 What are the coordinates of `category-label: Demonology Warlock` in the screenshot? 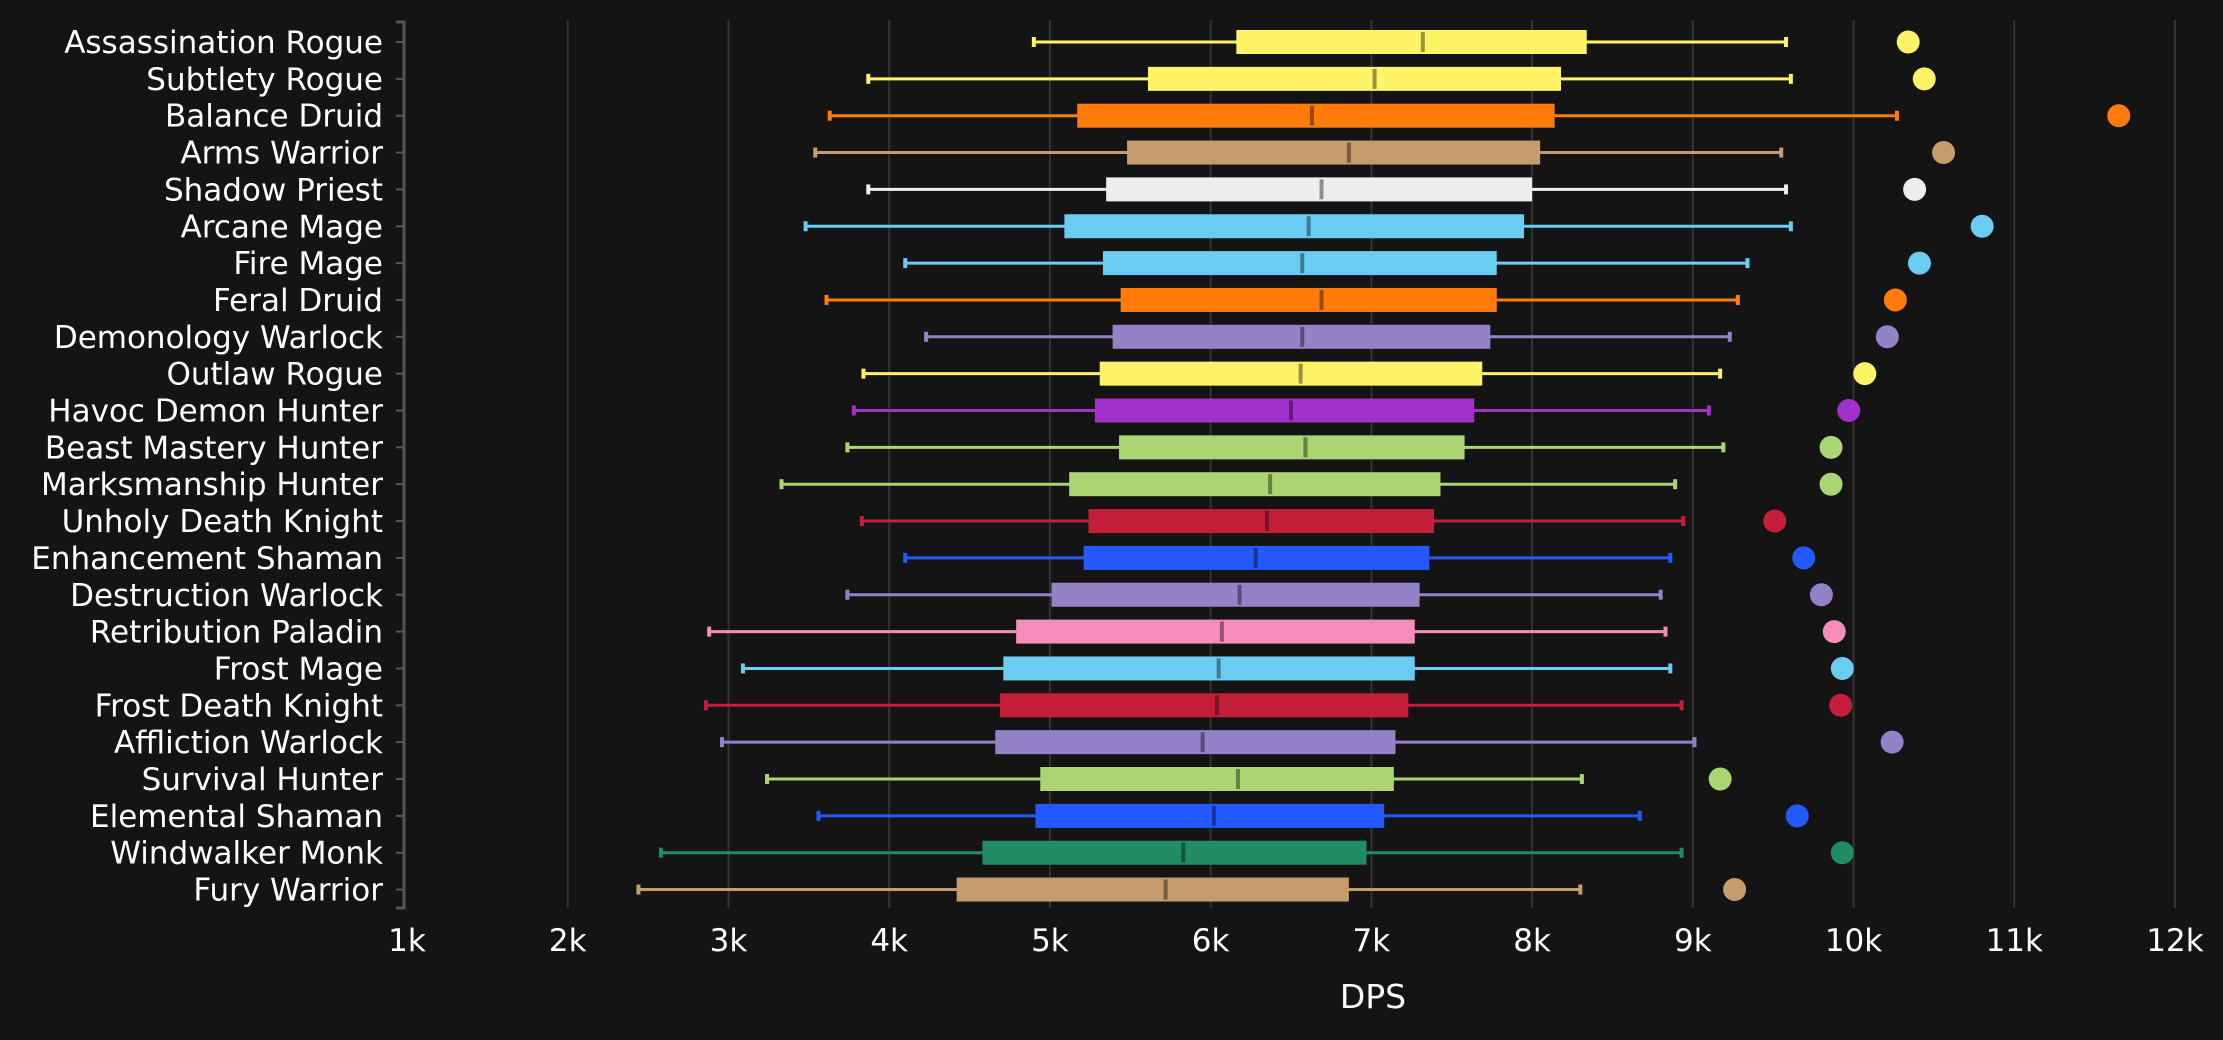 It's located at (218, 338).